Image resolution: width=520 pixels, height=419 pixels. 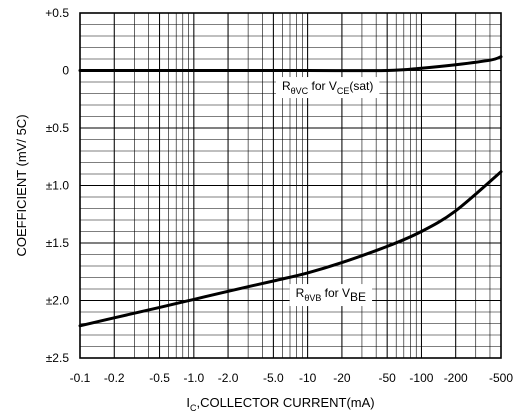 I want to click on y-tick-label: ±2.0, so click(x=58, y=301).